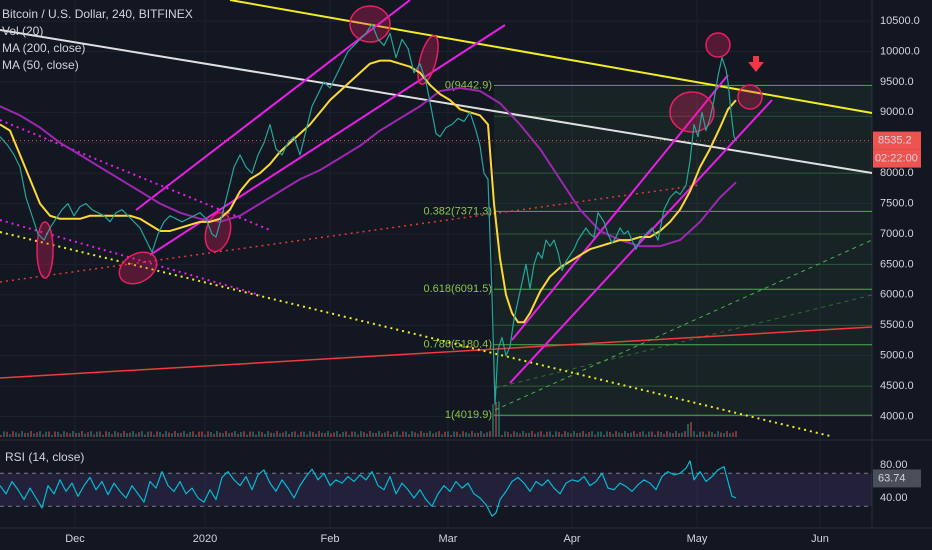 The height and width of the screenshot is (550, 932). I want to click on price-axis-tick: 6000.0, so click(897, 295).